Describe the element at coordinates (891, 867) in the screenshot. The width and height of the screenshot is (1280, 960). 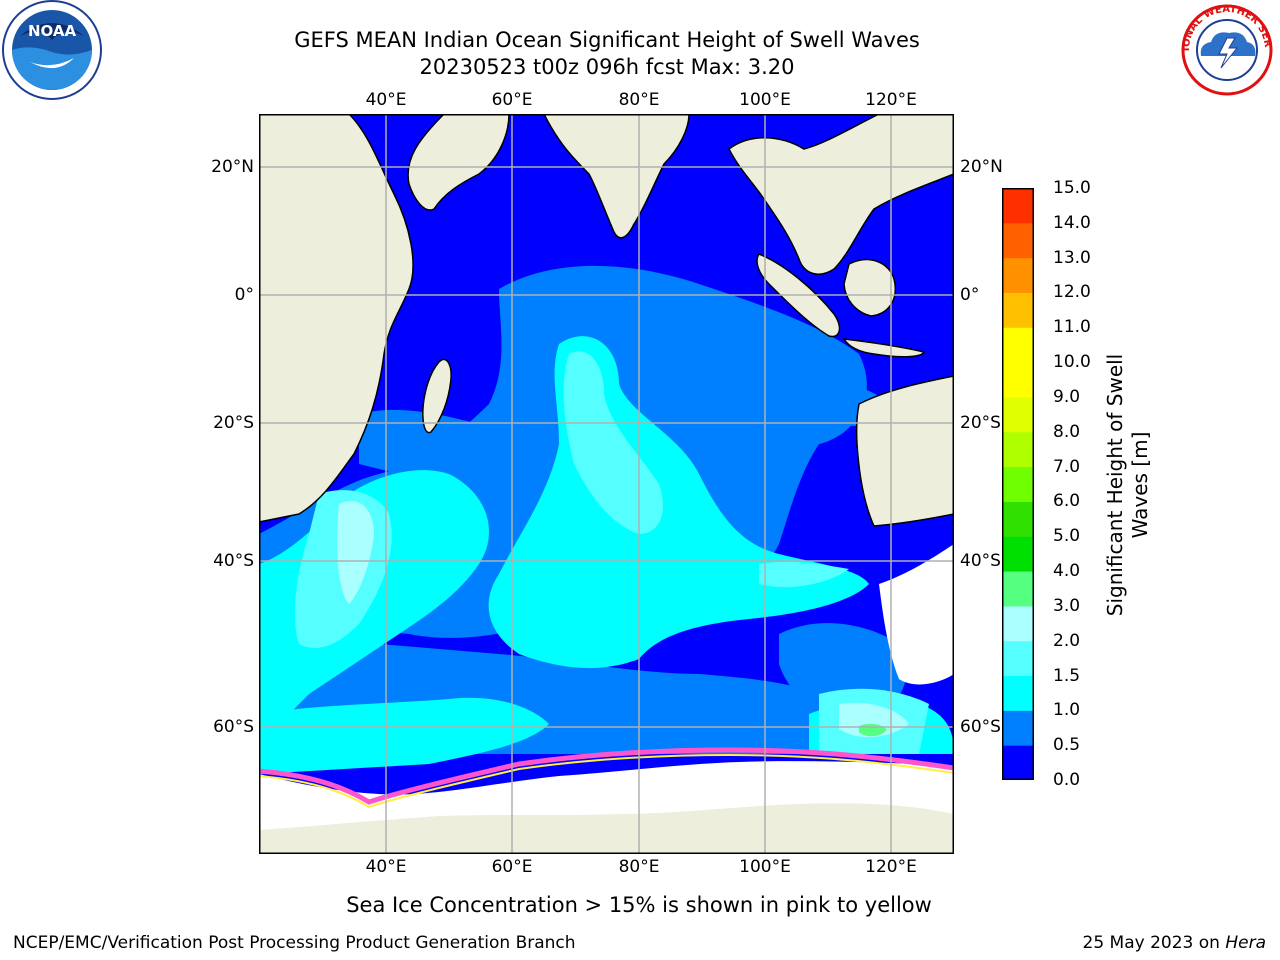
I see `lon-tick-bottom-120e: 120°E` at that location.